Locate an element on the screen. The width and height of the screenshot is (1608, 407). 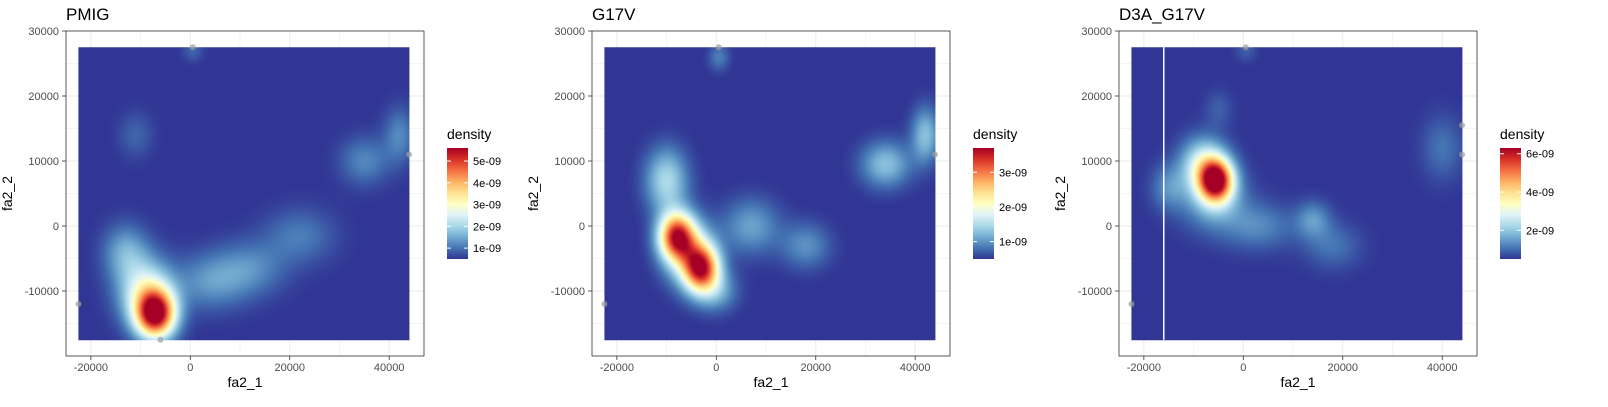
legend: density 1e-09 2e-09 3e-09 is located at coordinates (1000, 192).